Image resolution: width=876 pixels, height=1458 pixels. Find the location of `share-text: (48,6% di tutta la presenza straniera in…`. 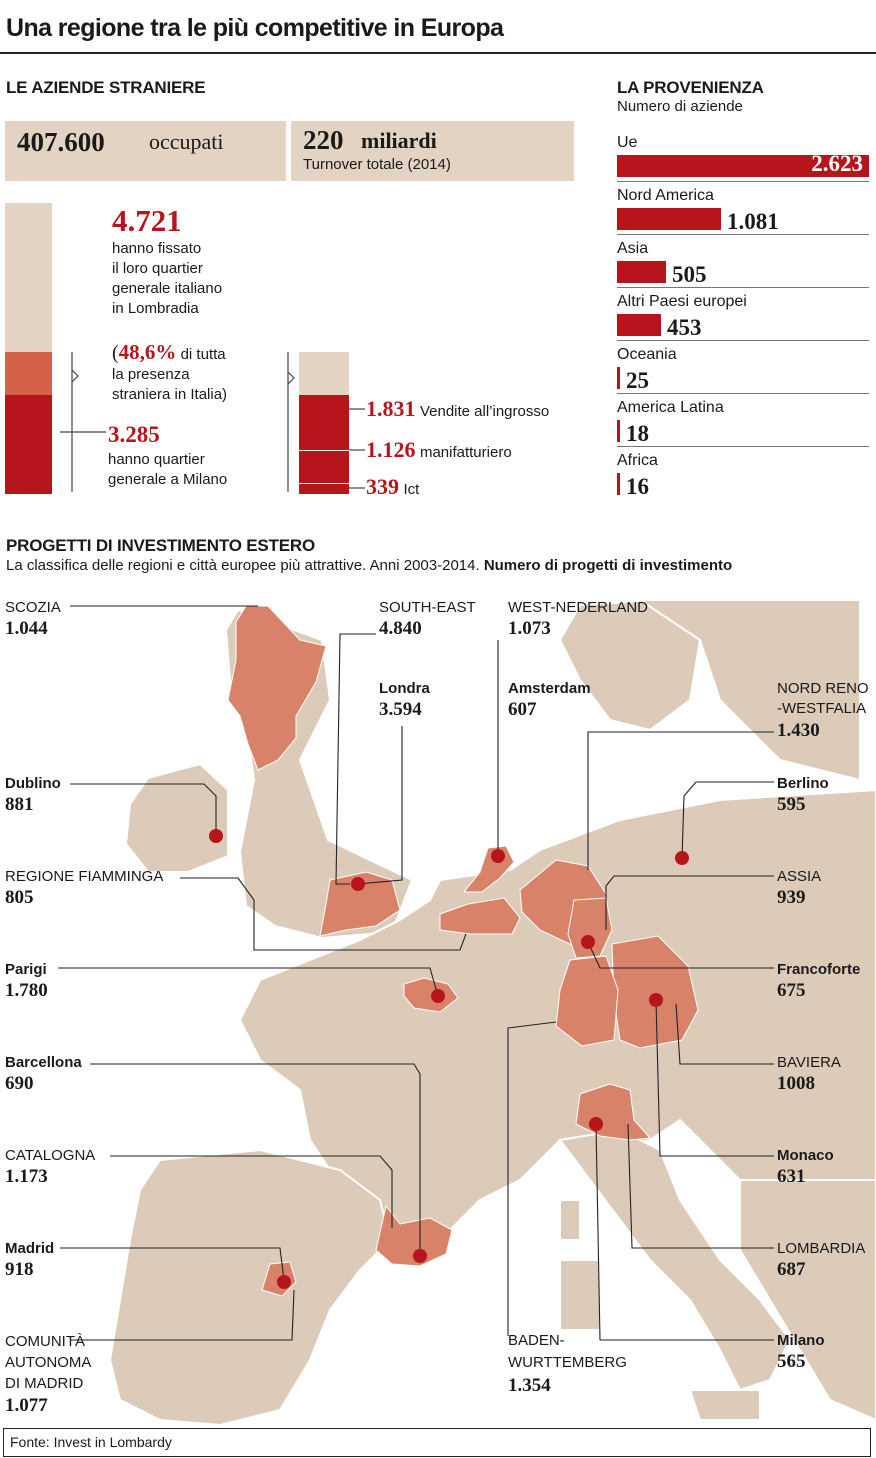

share-text: (48,6% di tutta la presenza straniera in… is located at coordinates (169, 373).